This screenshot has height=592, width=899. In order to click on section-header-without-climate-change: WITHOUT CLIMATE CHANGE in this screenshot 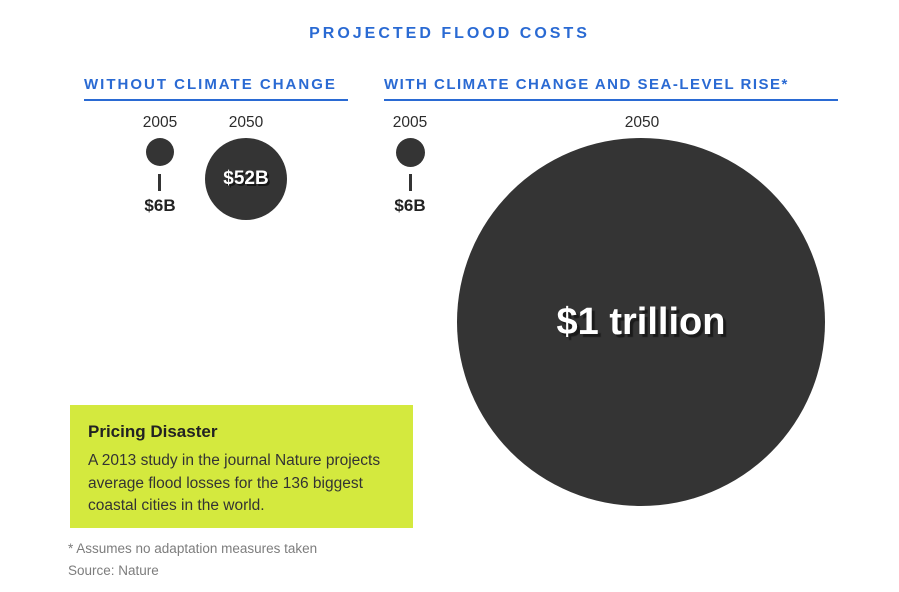, I will do `click(216, 88)`.